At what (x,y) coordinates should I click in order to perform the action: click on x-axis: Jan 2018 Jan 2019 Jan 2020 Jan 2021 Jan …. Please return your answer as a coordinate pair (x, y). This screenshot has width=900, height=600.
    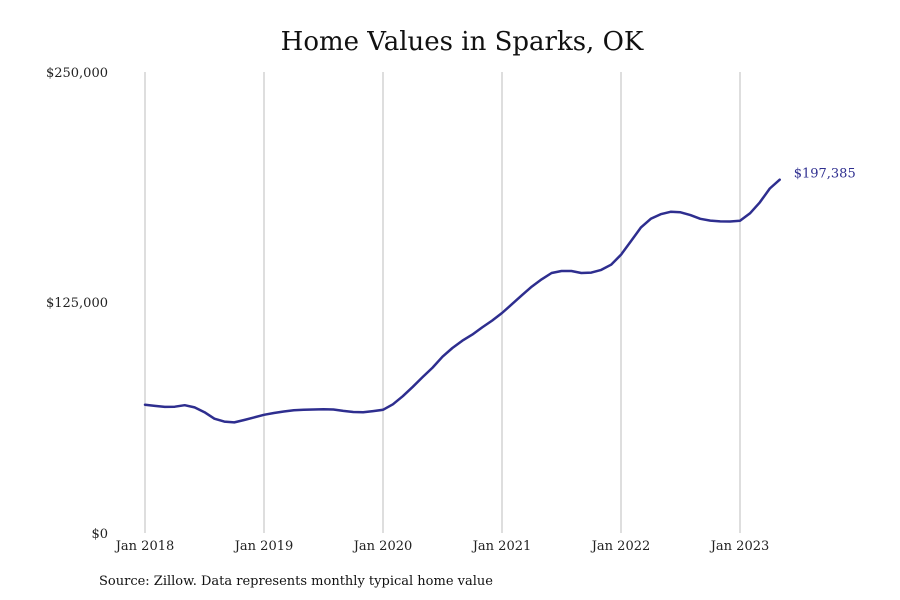
    Looking at the image, I should click on (442, 546).